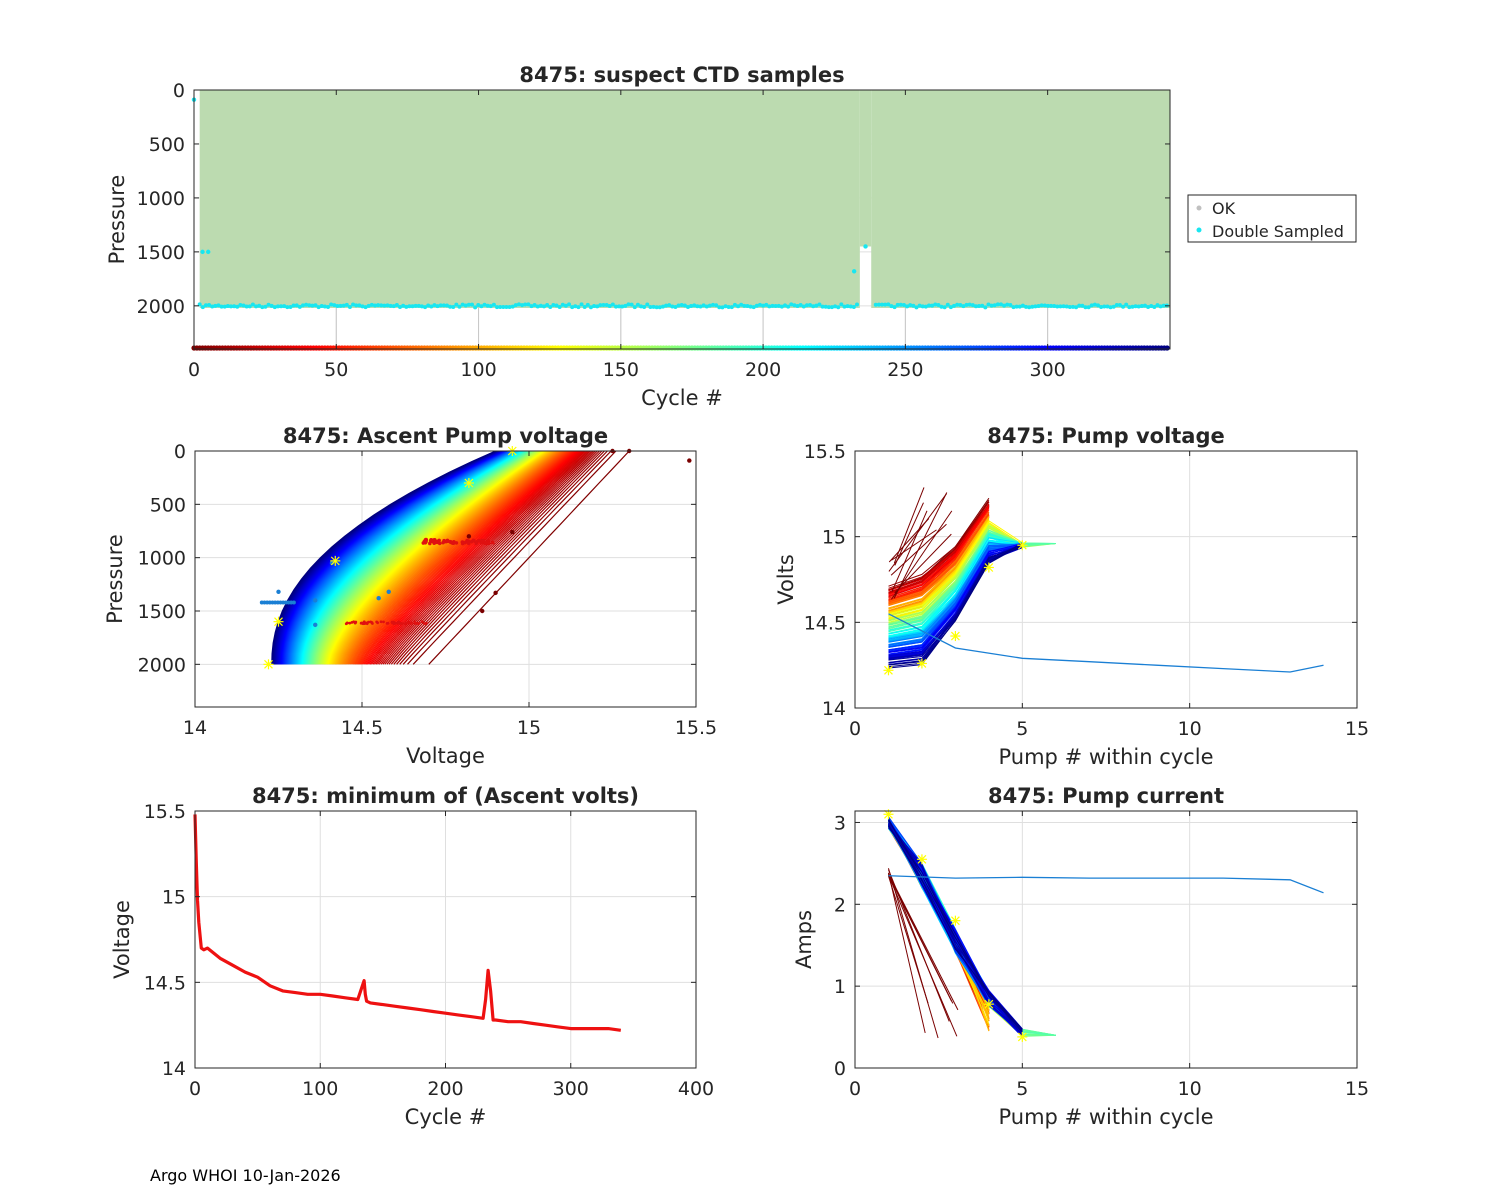  What do you see at coordinates (1106, 884) in the screenshot?
I see `long-cycle-line` at bounding box center [1106, 884].